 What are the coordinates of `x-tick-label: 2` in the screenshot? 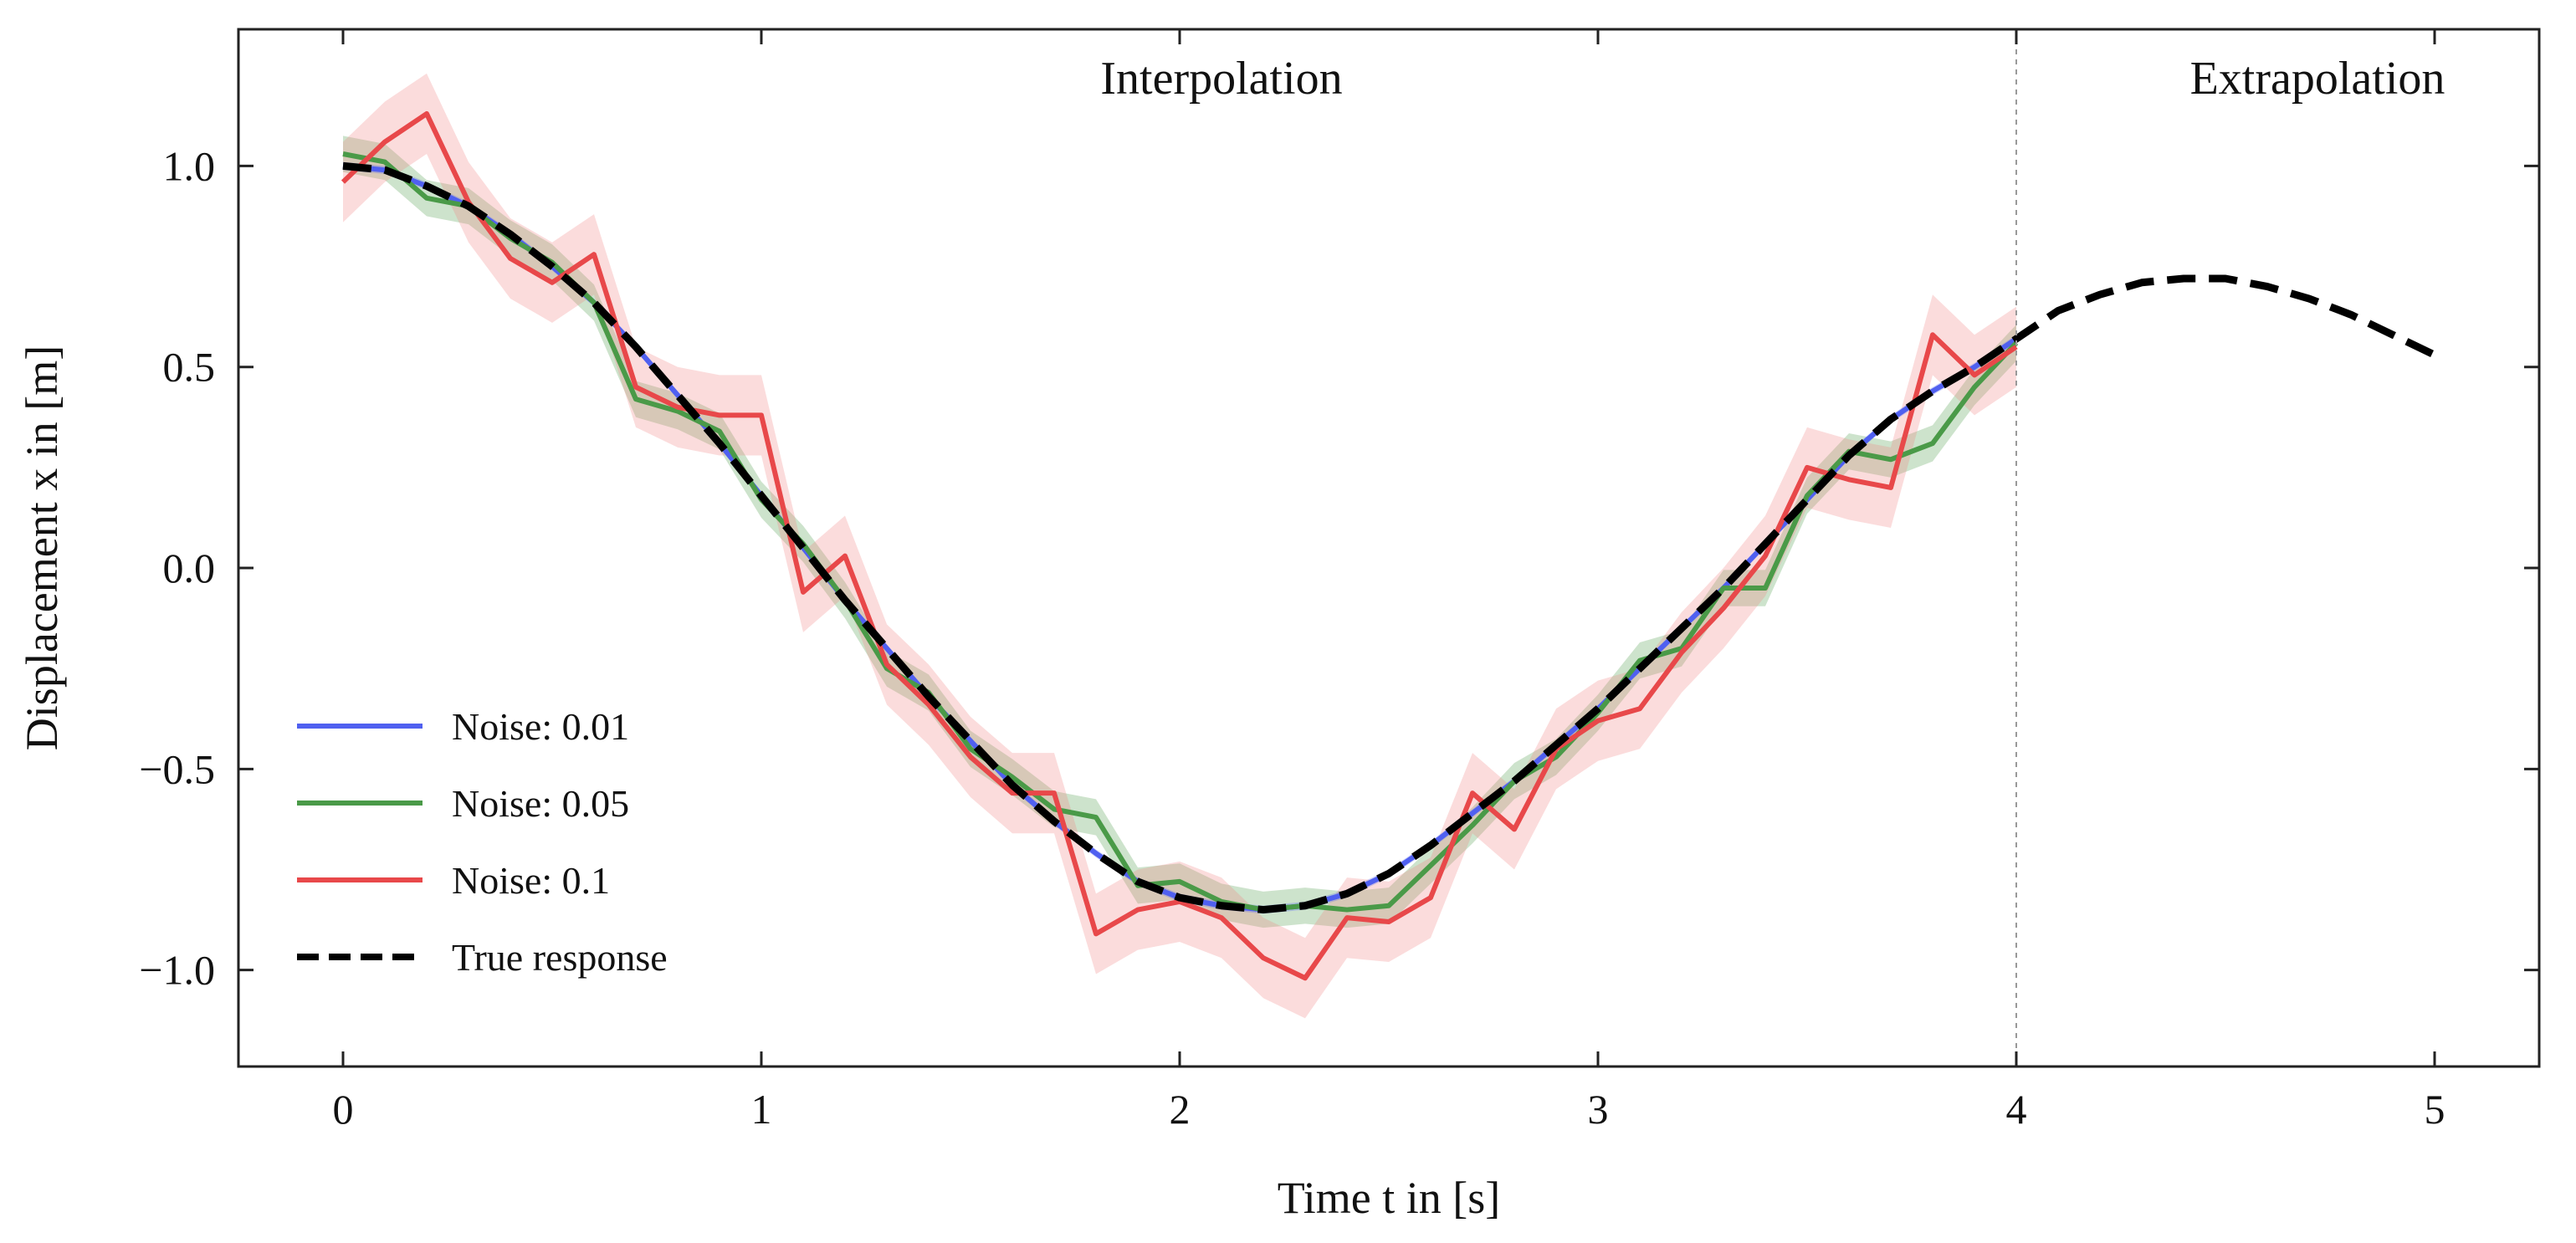 It's located at (1181, 1109).